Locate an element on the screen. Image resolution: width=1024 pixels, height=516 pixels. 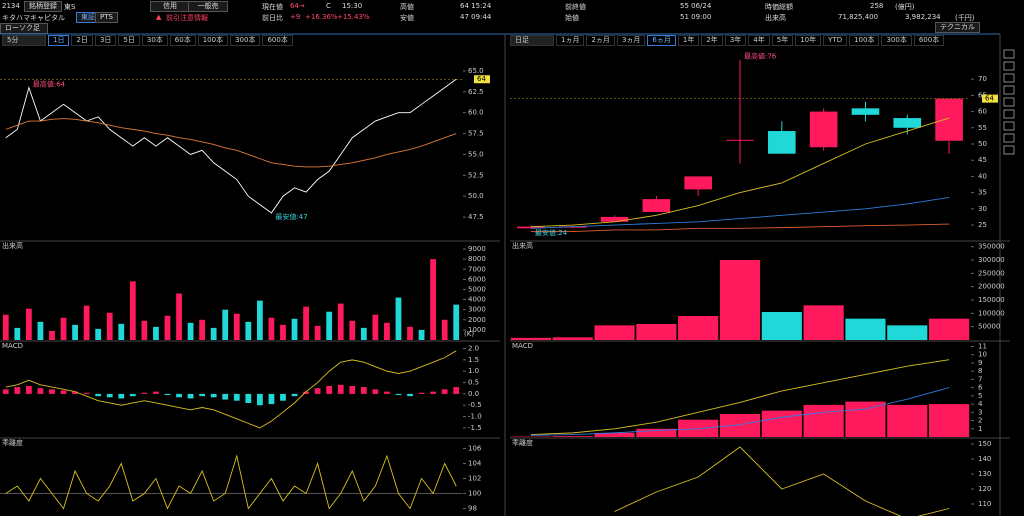
period-button: 10年 is located at coordinates (808, 40).